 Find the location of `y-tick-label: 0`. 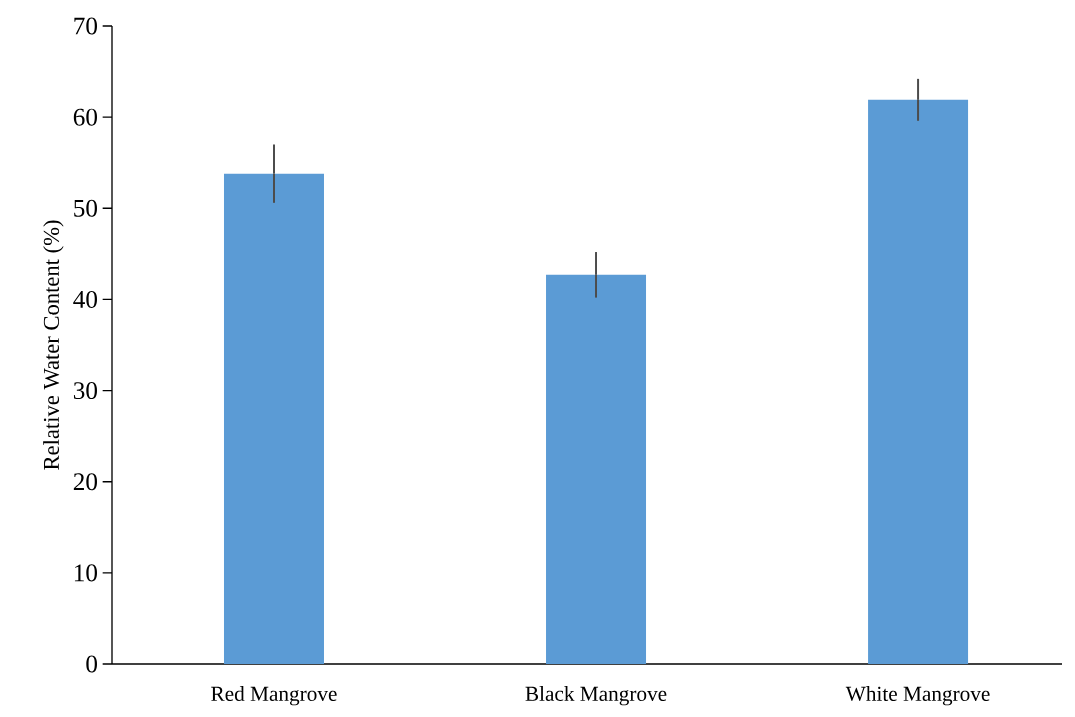

y-tick-label: 0 is located at coordinates (91, 664).